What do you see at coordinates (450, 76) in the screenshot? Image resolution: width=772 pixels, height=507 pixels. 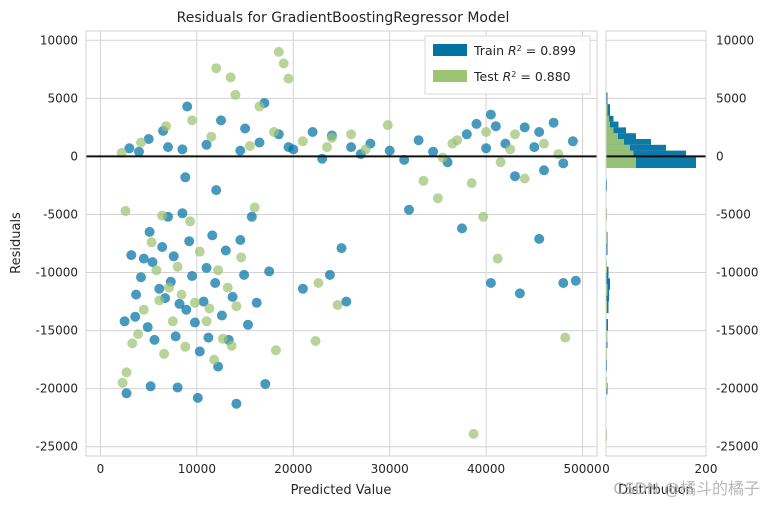 I see `legend-test-swatch` at bounding box center [450, 76].